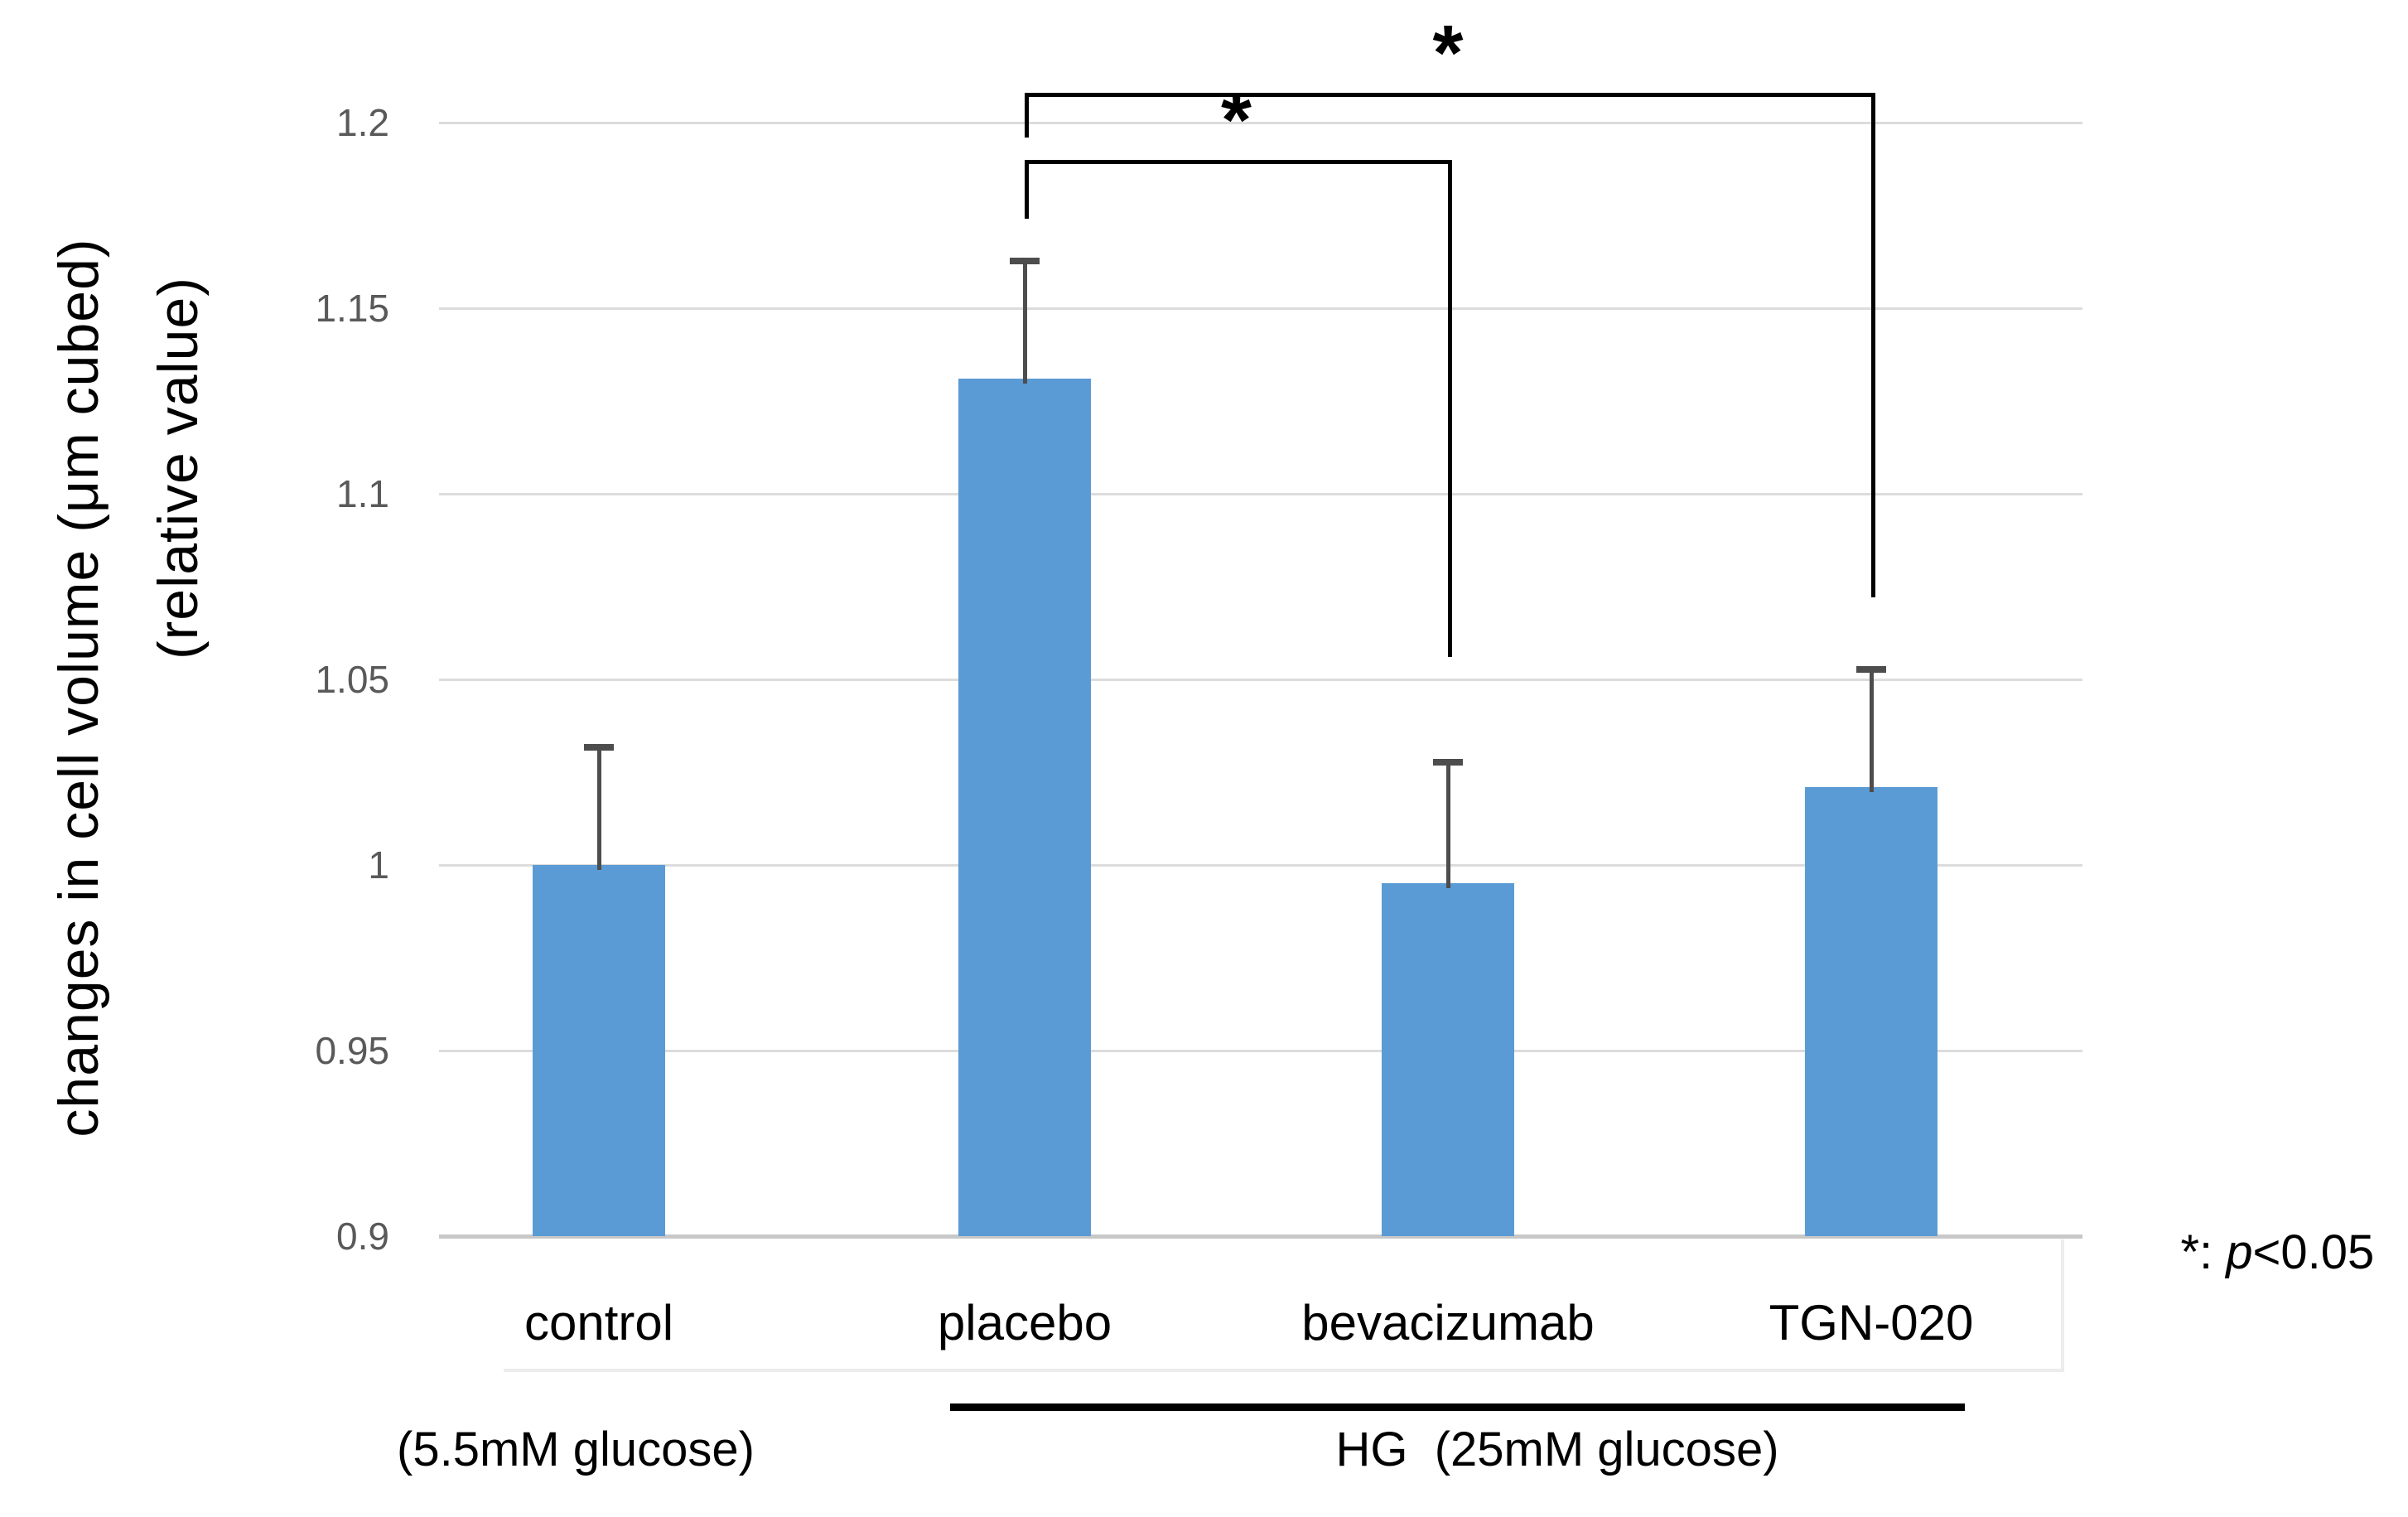  I want to click on error-bar-line-control, so click(599, 808).